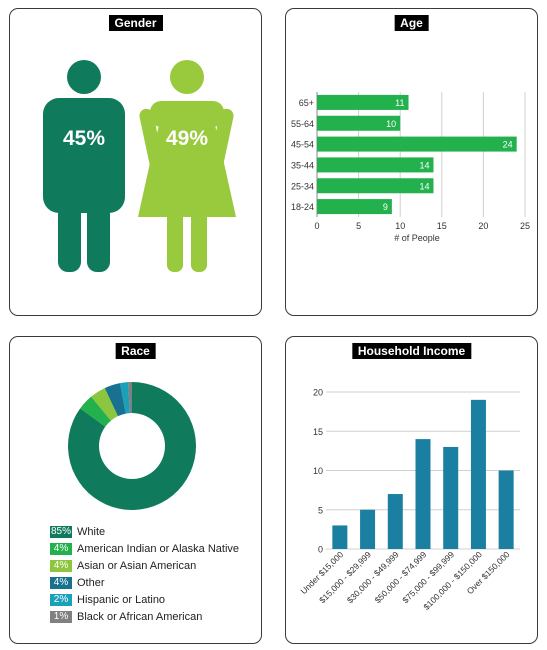  I want to click on race-legend-item: 4% Other, so click(144, 582).